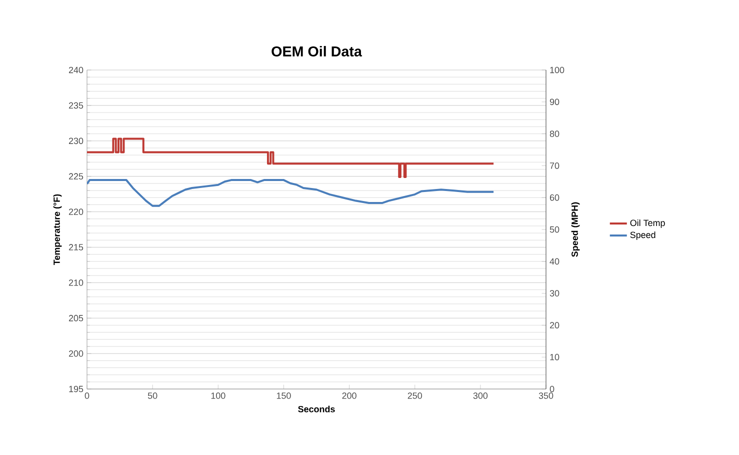 This screenshot has width=739, height=455. I want to click on y2-tick-label: 70, so click(555, 165).